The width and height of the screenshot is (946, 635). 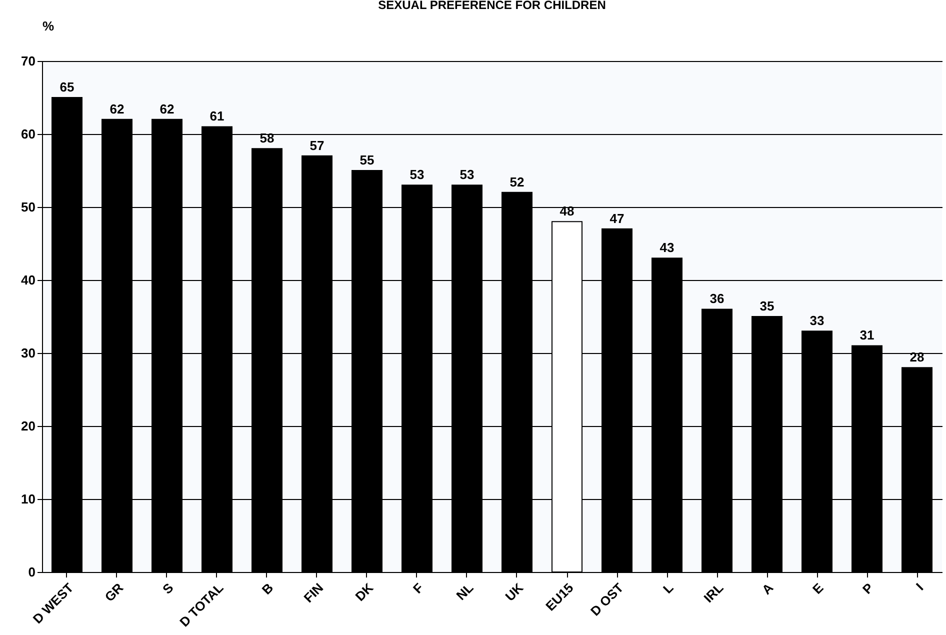 I want to click on x-tick-label: E, so click(x=817, y=588).